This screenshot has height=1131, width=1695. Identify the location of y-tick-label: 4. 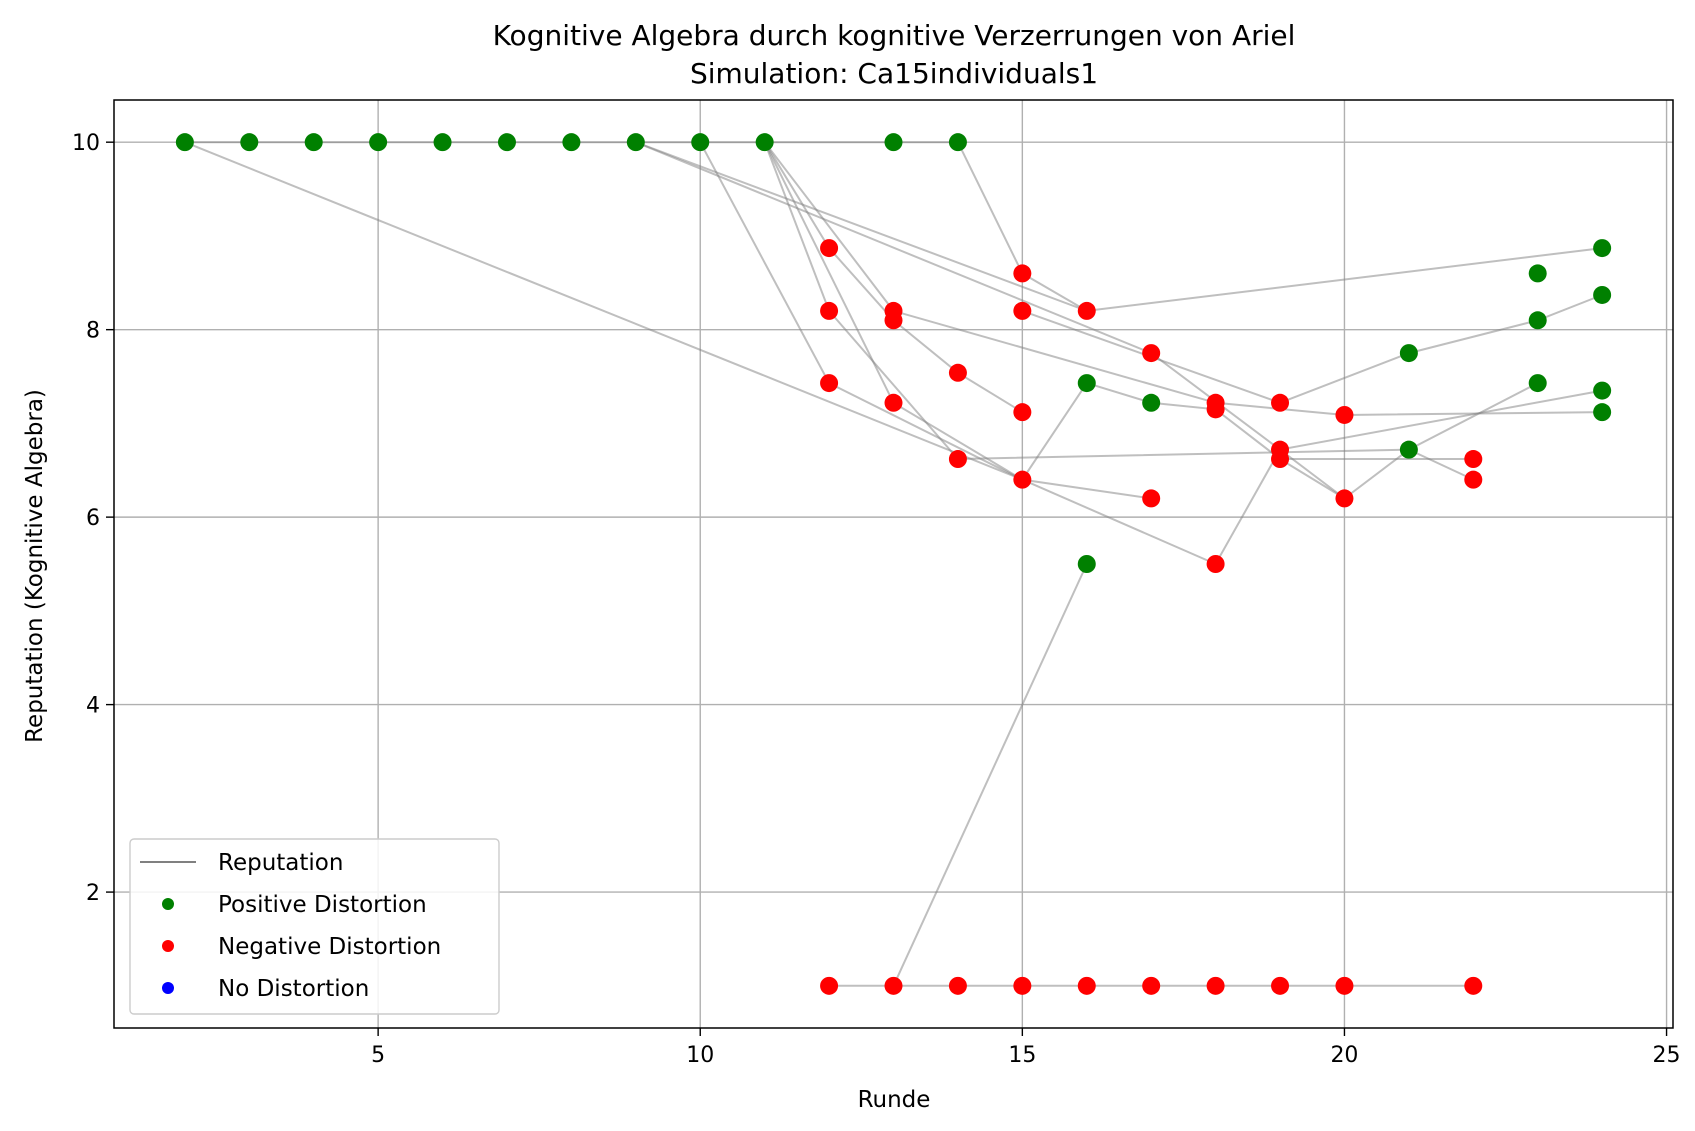
(93, 706).